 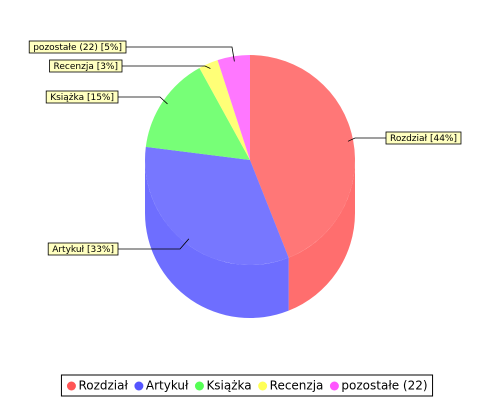 What do you see at coordinates (384, 386) in the screenshot?
I see `legend-label: pozostałe (22)` at bounding box center [384, 386].